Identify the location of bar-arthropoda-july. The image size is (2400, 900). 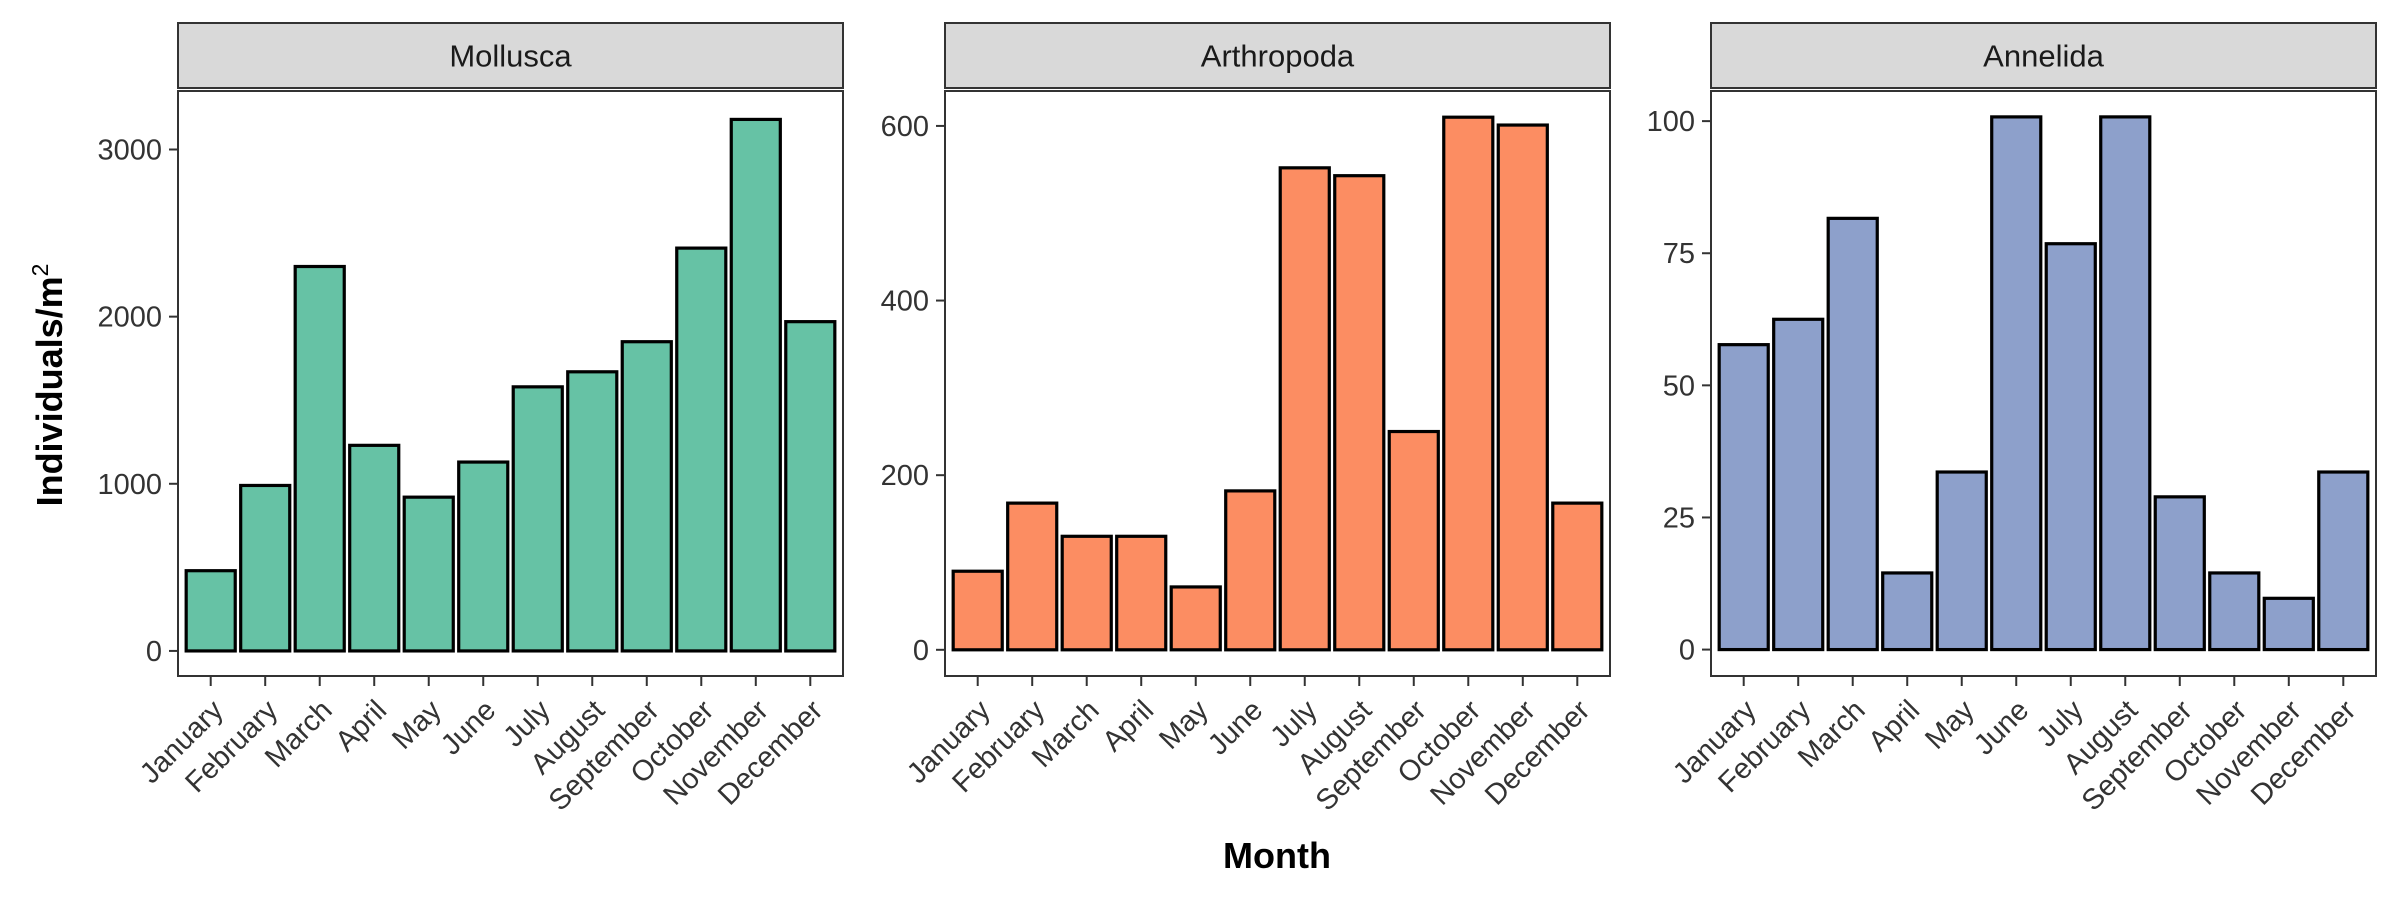
(1304, 409).